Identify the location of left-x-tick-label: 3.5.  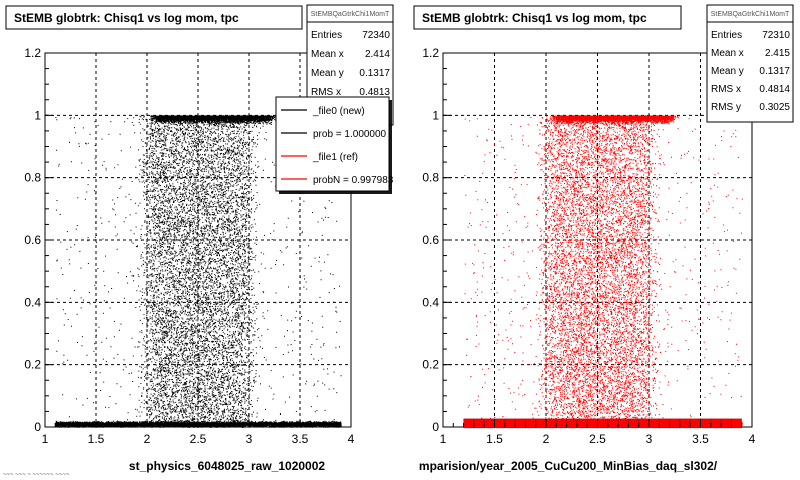
(300, 439).